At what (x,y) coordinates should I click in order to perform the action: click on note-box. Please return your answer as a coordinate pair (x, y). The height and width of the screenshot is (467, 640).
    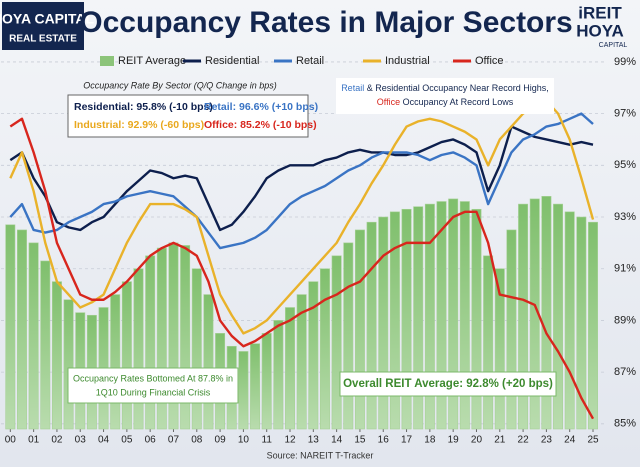
    Looking at the image, I should click on (445, 96).